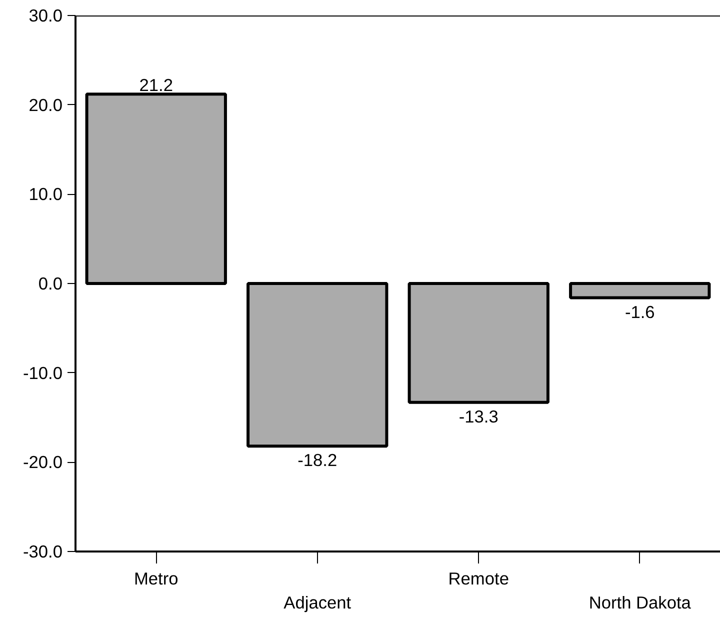 The height and width of the screenshot is (621, 720). Describe the element at coordinates (478, 416) in the screenshot. I see `data-label: -13.3` at that location.